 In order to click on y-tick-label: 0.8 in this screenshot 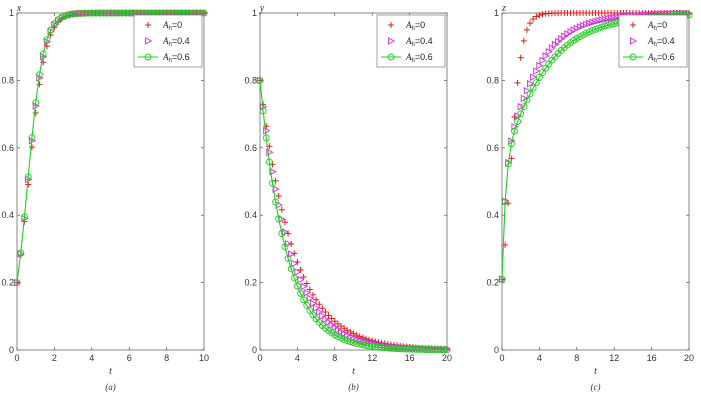, I will do `click(250, 80)`.